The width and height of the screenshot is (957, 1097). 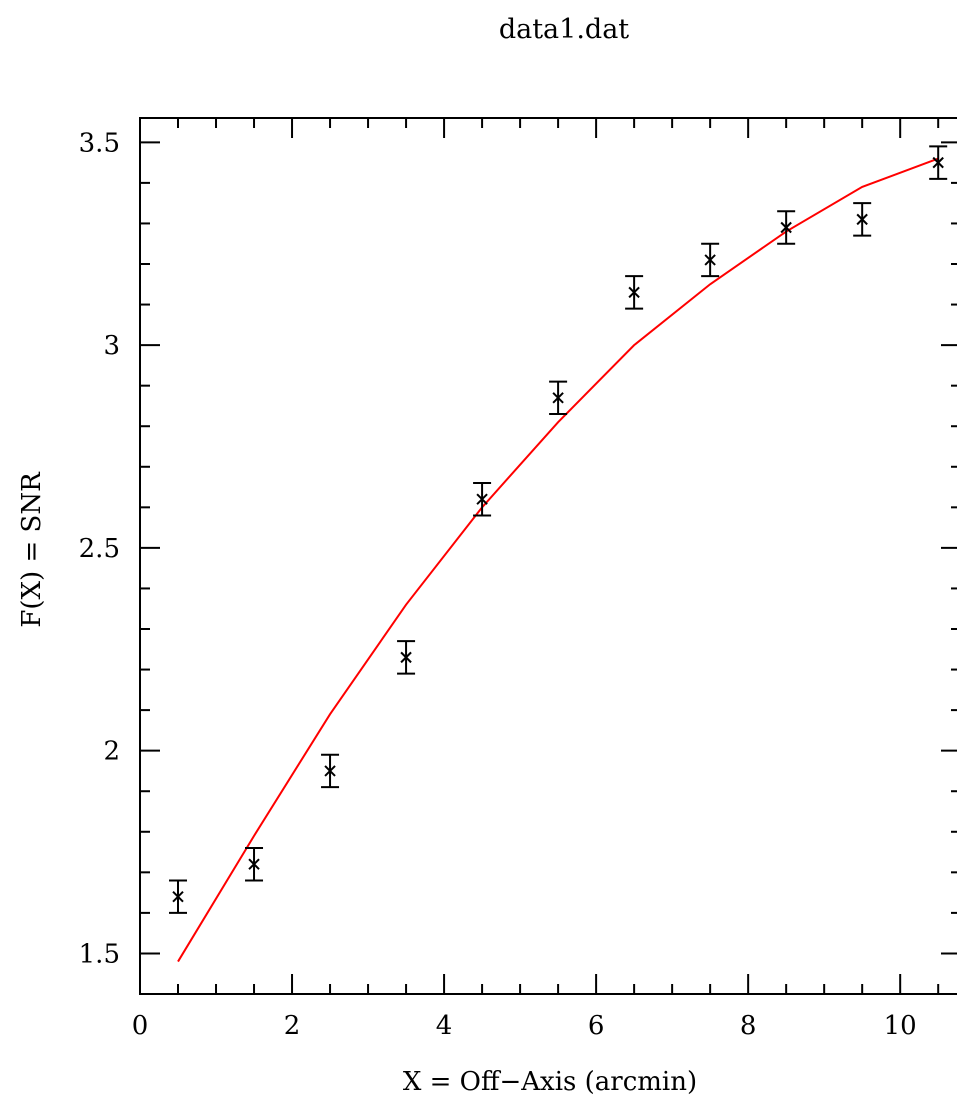 What do you see at coordinates (564, 29) in the screenshot?
I see `chart-title: data1.dat` at bounding box center [564, 29].